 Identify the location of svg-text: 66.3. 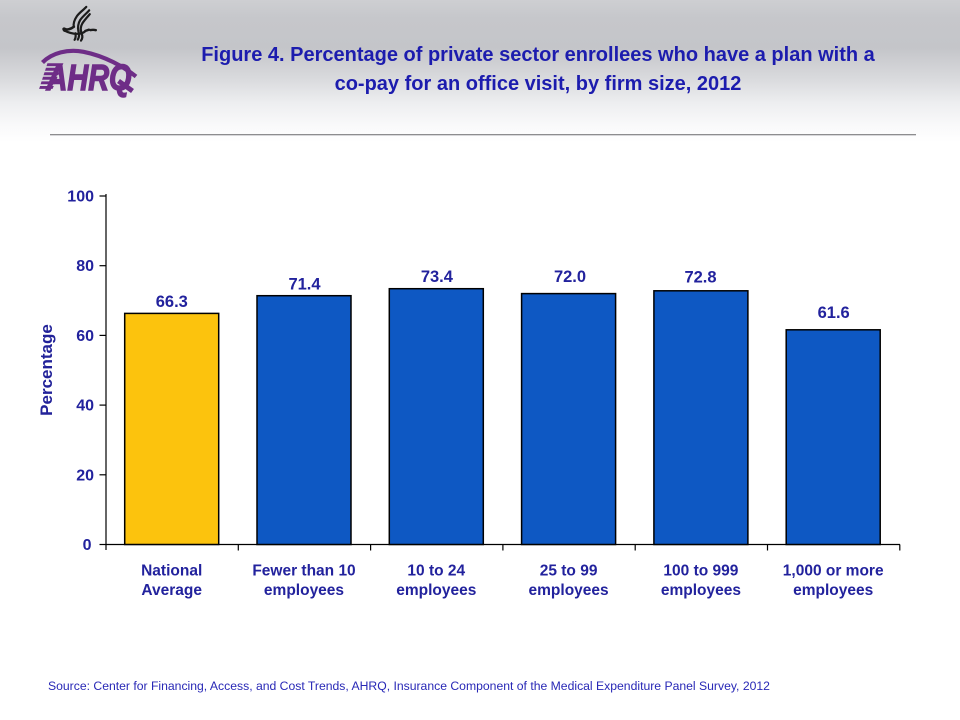
(172, 302).